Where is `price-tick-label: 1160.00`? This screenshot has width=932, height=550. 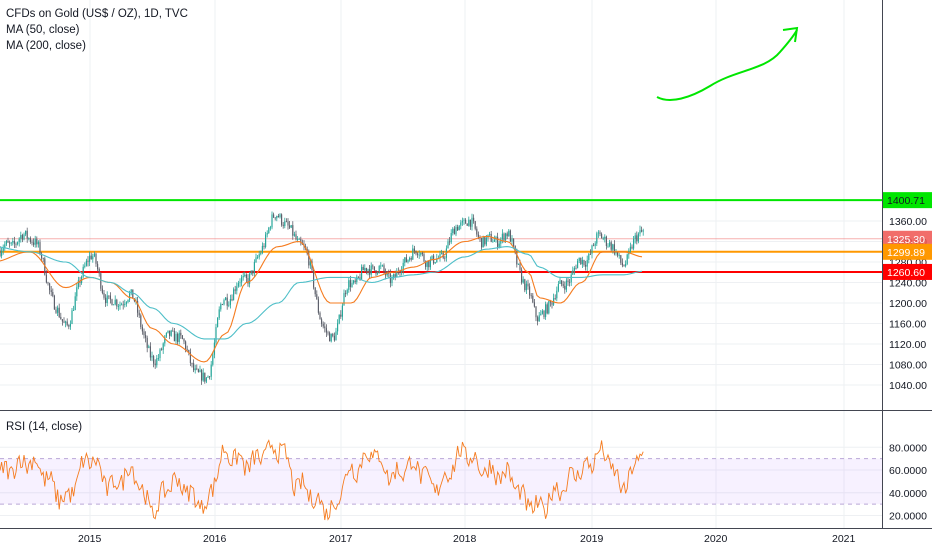 price-tick-label: 1160.00 is located at coordinates (907, 325).